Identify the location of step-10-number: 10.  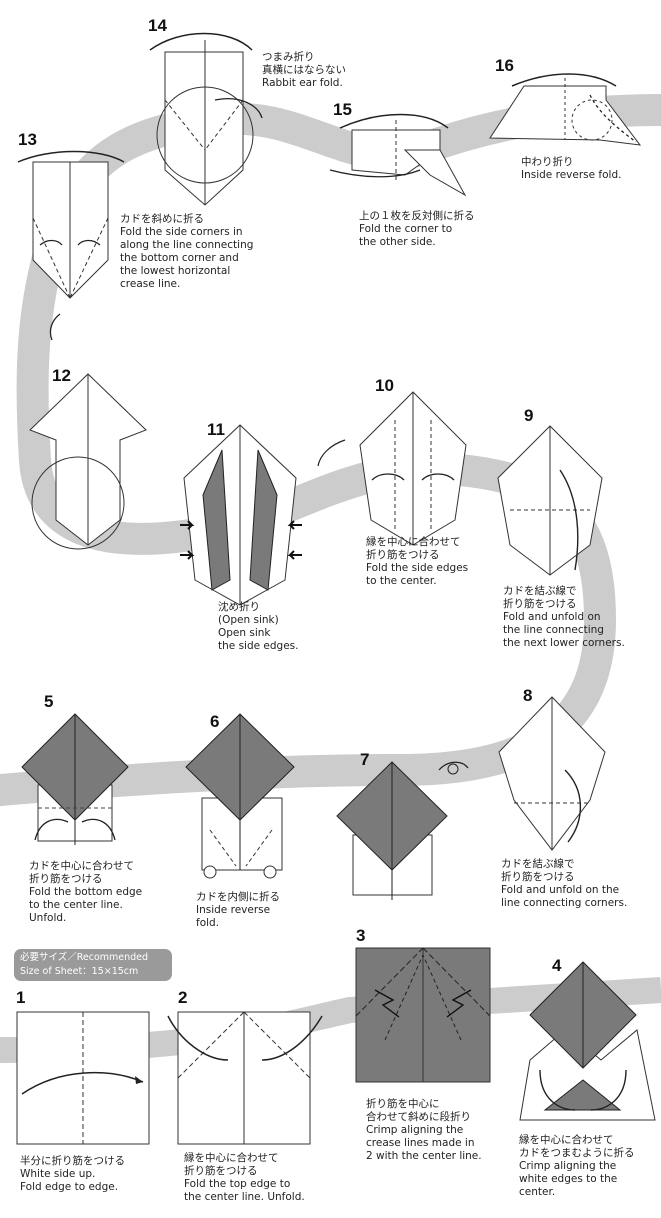
(384, 385).